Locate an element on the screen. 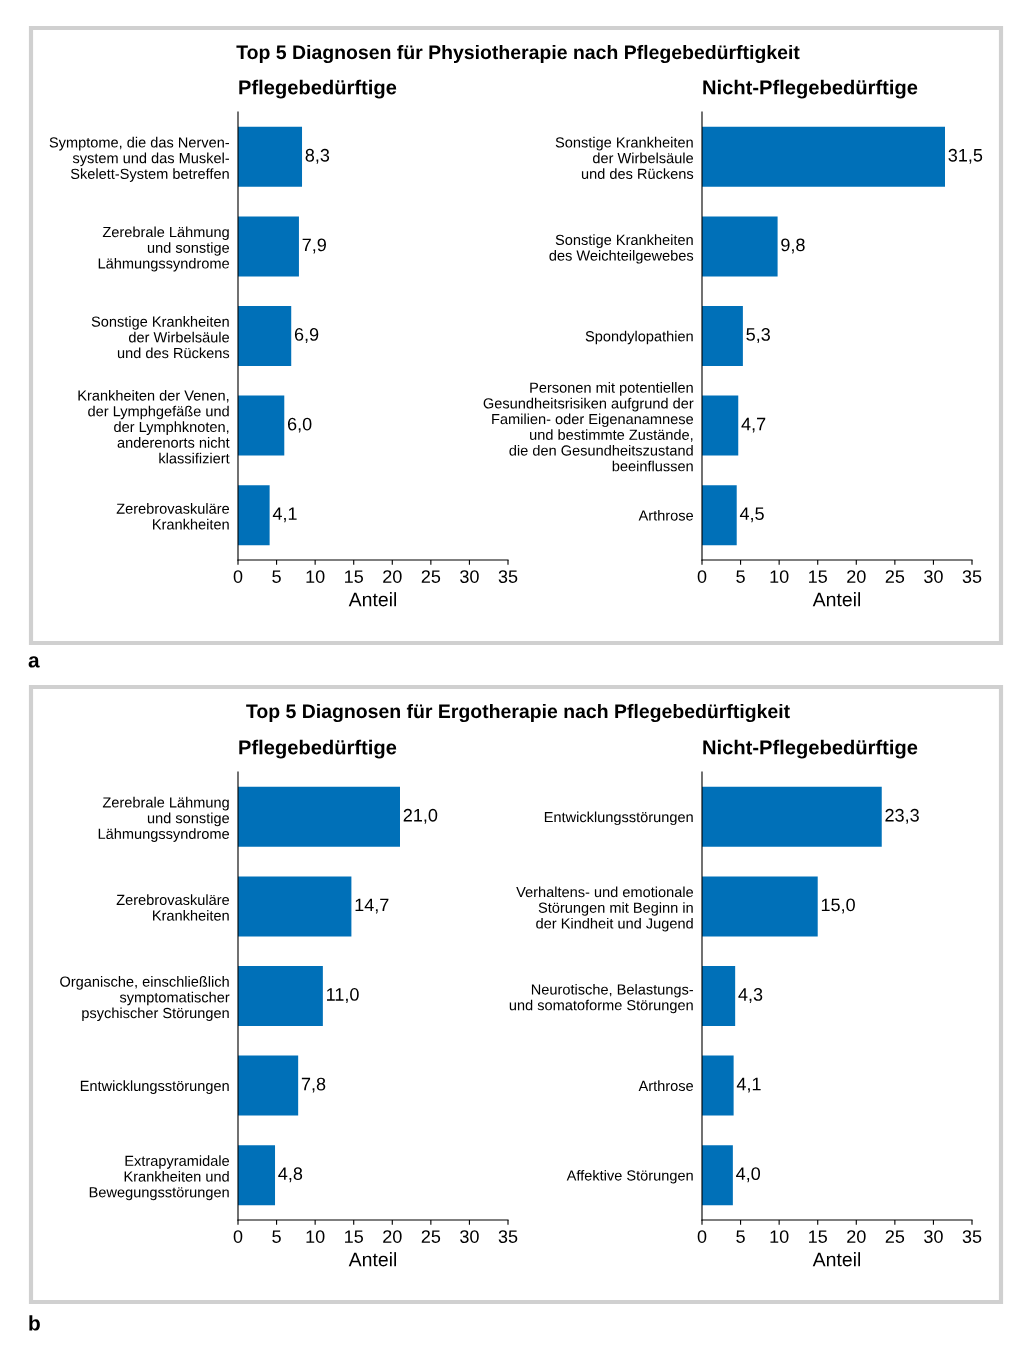 Image resolution: width=1024 pixels, height=1353 pixels. y-tick-label: Extrapyramidale Krankheiten und Bewegungsstörungen is located at coordinates (159, 1178).